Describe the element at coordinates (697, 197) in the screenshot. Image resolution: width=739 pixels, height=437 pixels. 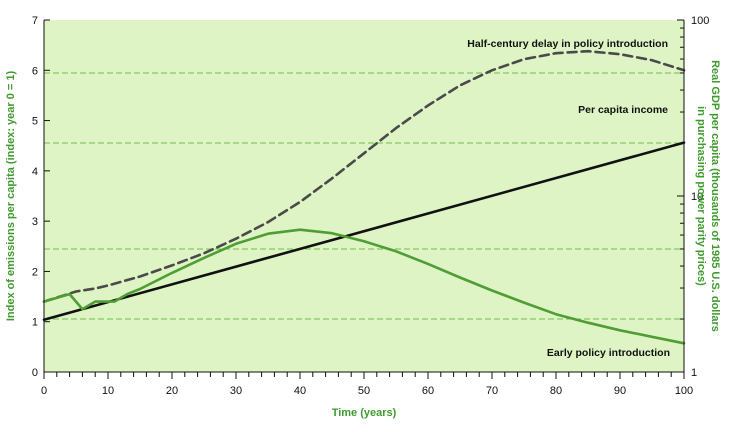
I see `y-right-tick-label: 10` at that location.